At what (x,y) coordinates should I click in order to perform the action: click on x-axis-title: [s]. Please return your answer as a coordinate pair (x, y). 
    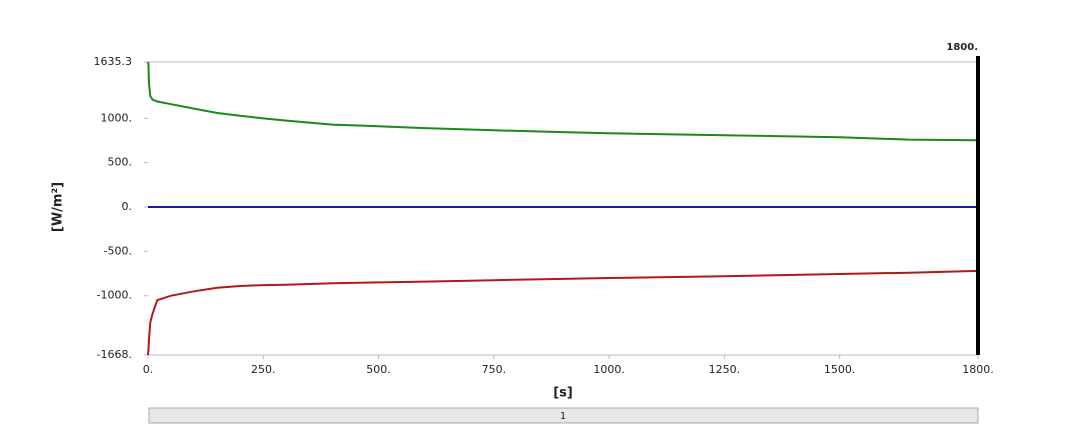
    Looking at the image, I should click on (563, 393).